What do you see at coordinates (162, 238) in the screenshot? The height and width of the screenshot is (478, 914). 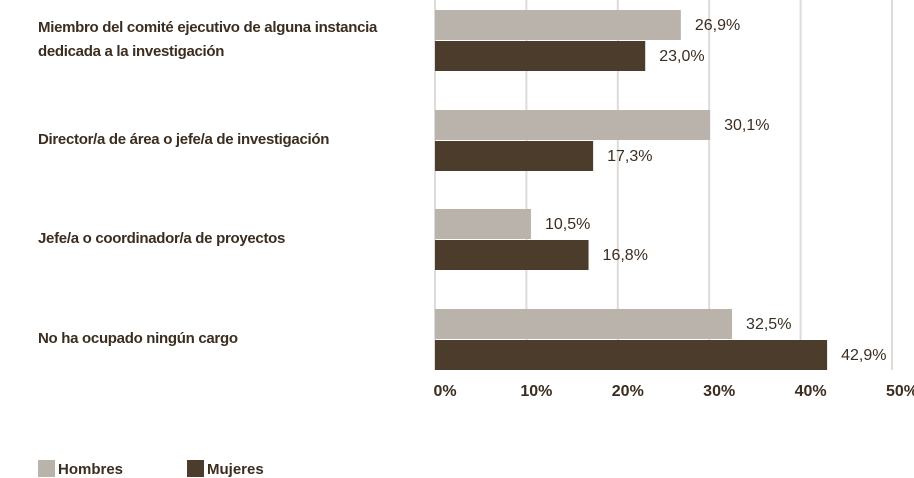 I see `category-label: Jefe/a o coordinador/a de proyectos` at bounding box center [162, 238].